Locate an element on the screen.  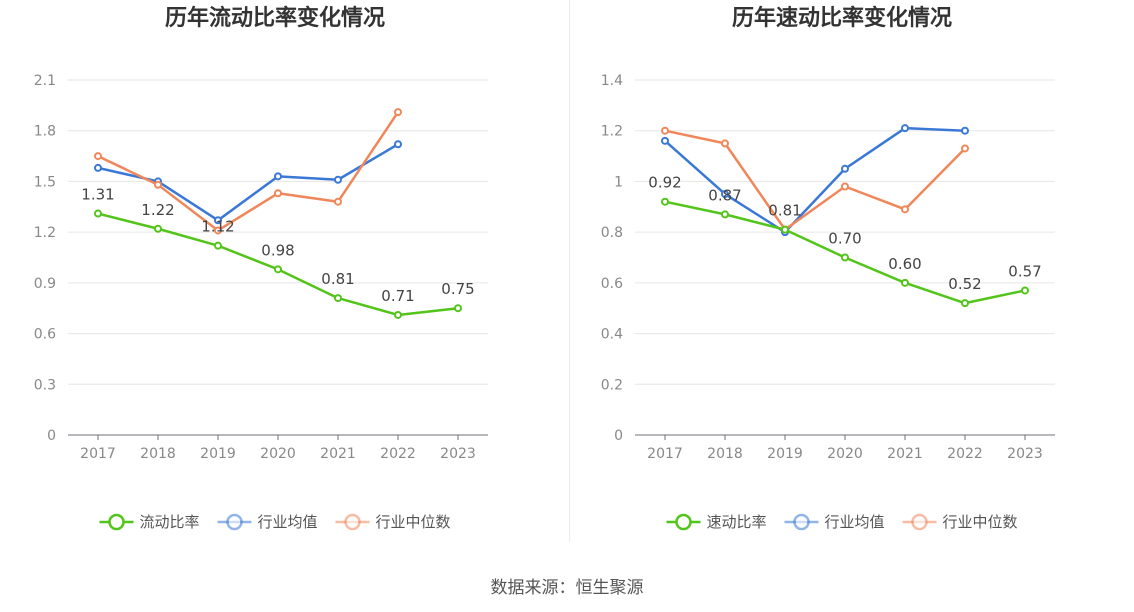
data-label: 1.12 is located at coordinates (217, 227).